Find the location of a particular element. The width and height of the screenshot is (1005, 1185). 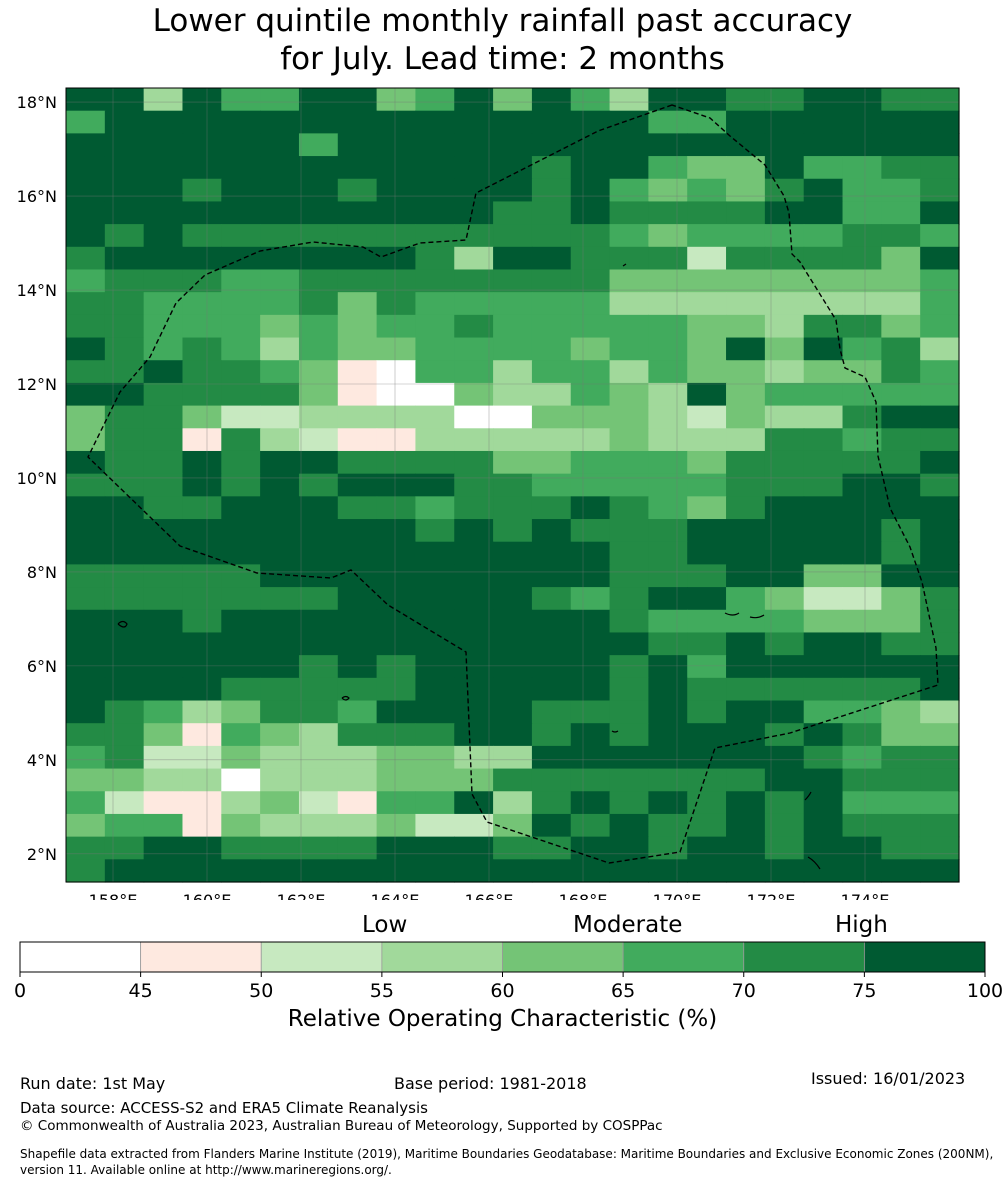

colorbar-tick-label: 65 is located at coordinates (623, 991).